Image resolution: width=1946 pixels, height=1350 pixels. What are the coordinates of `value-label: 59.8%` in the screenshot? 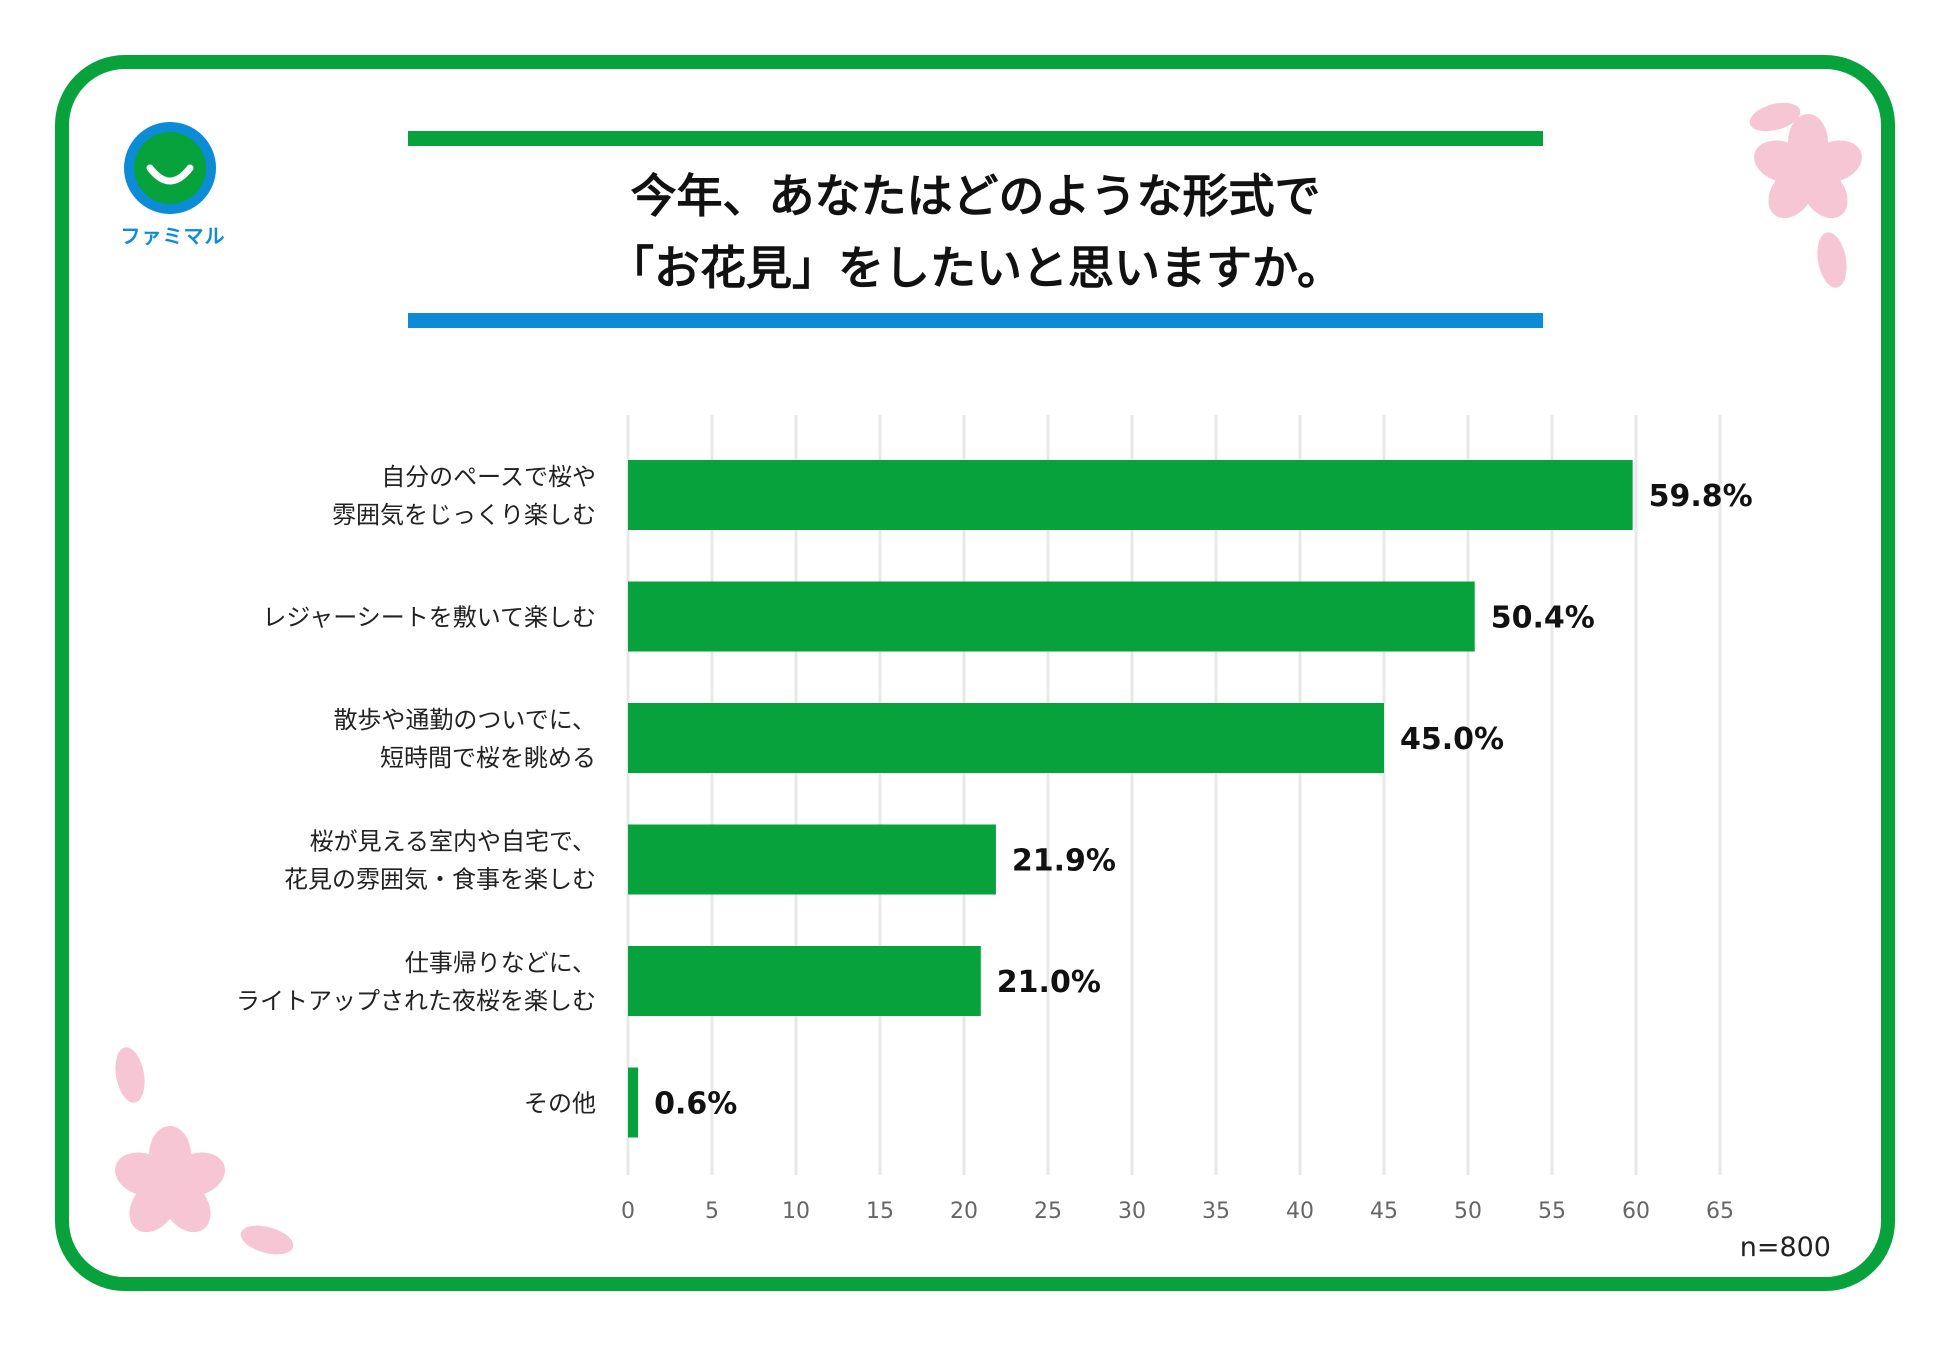 It's located at (1701, 496).